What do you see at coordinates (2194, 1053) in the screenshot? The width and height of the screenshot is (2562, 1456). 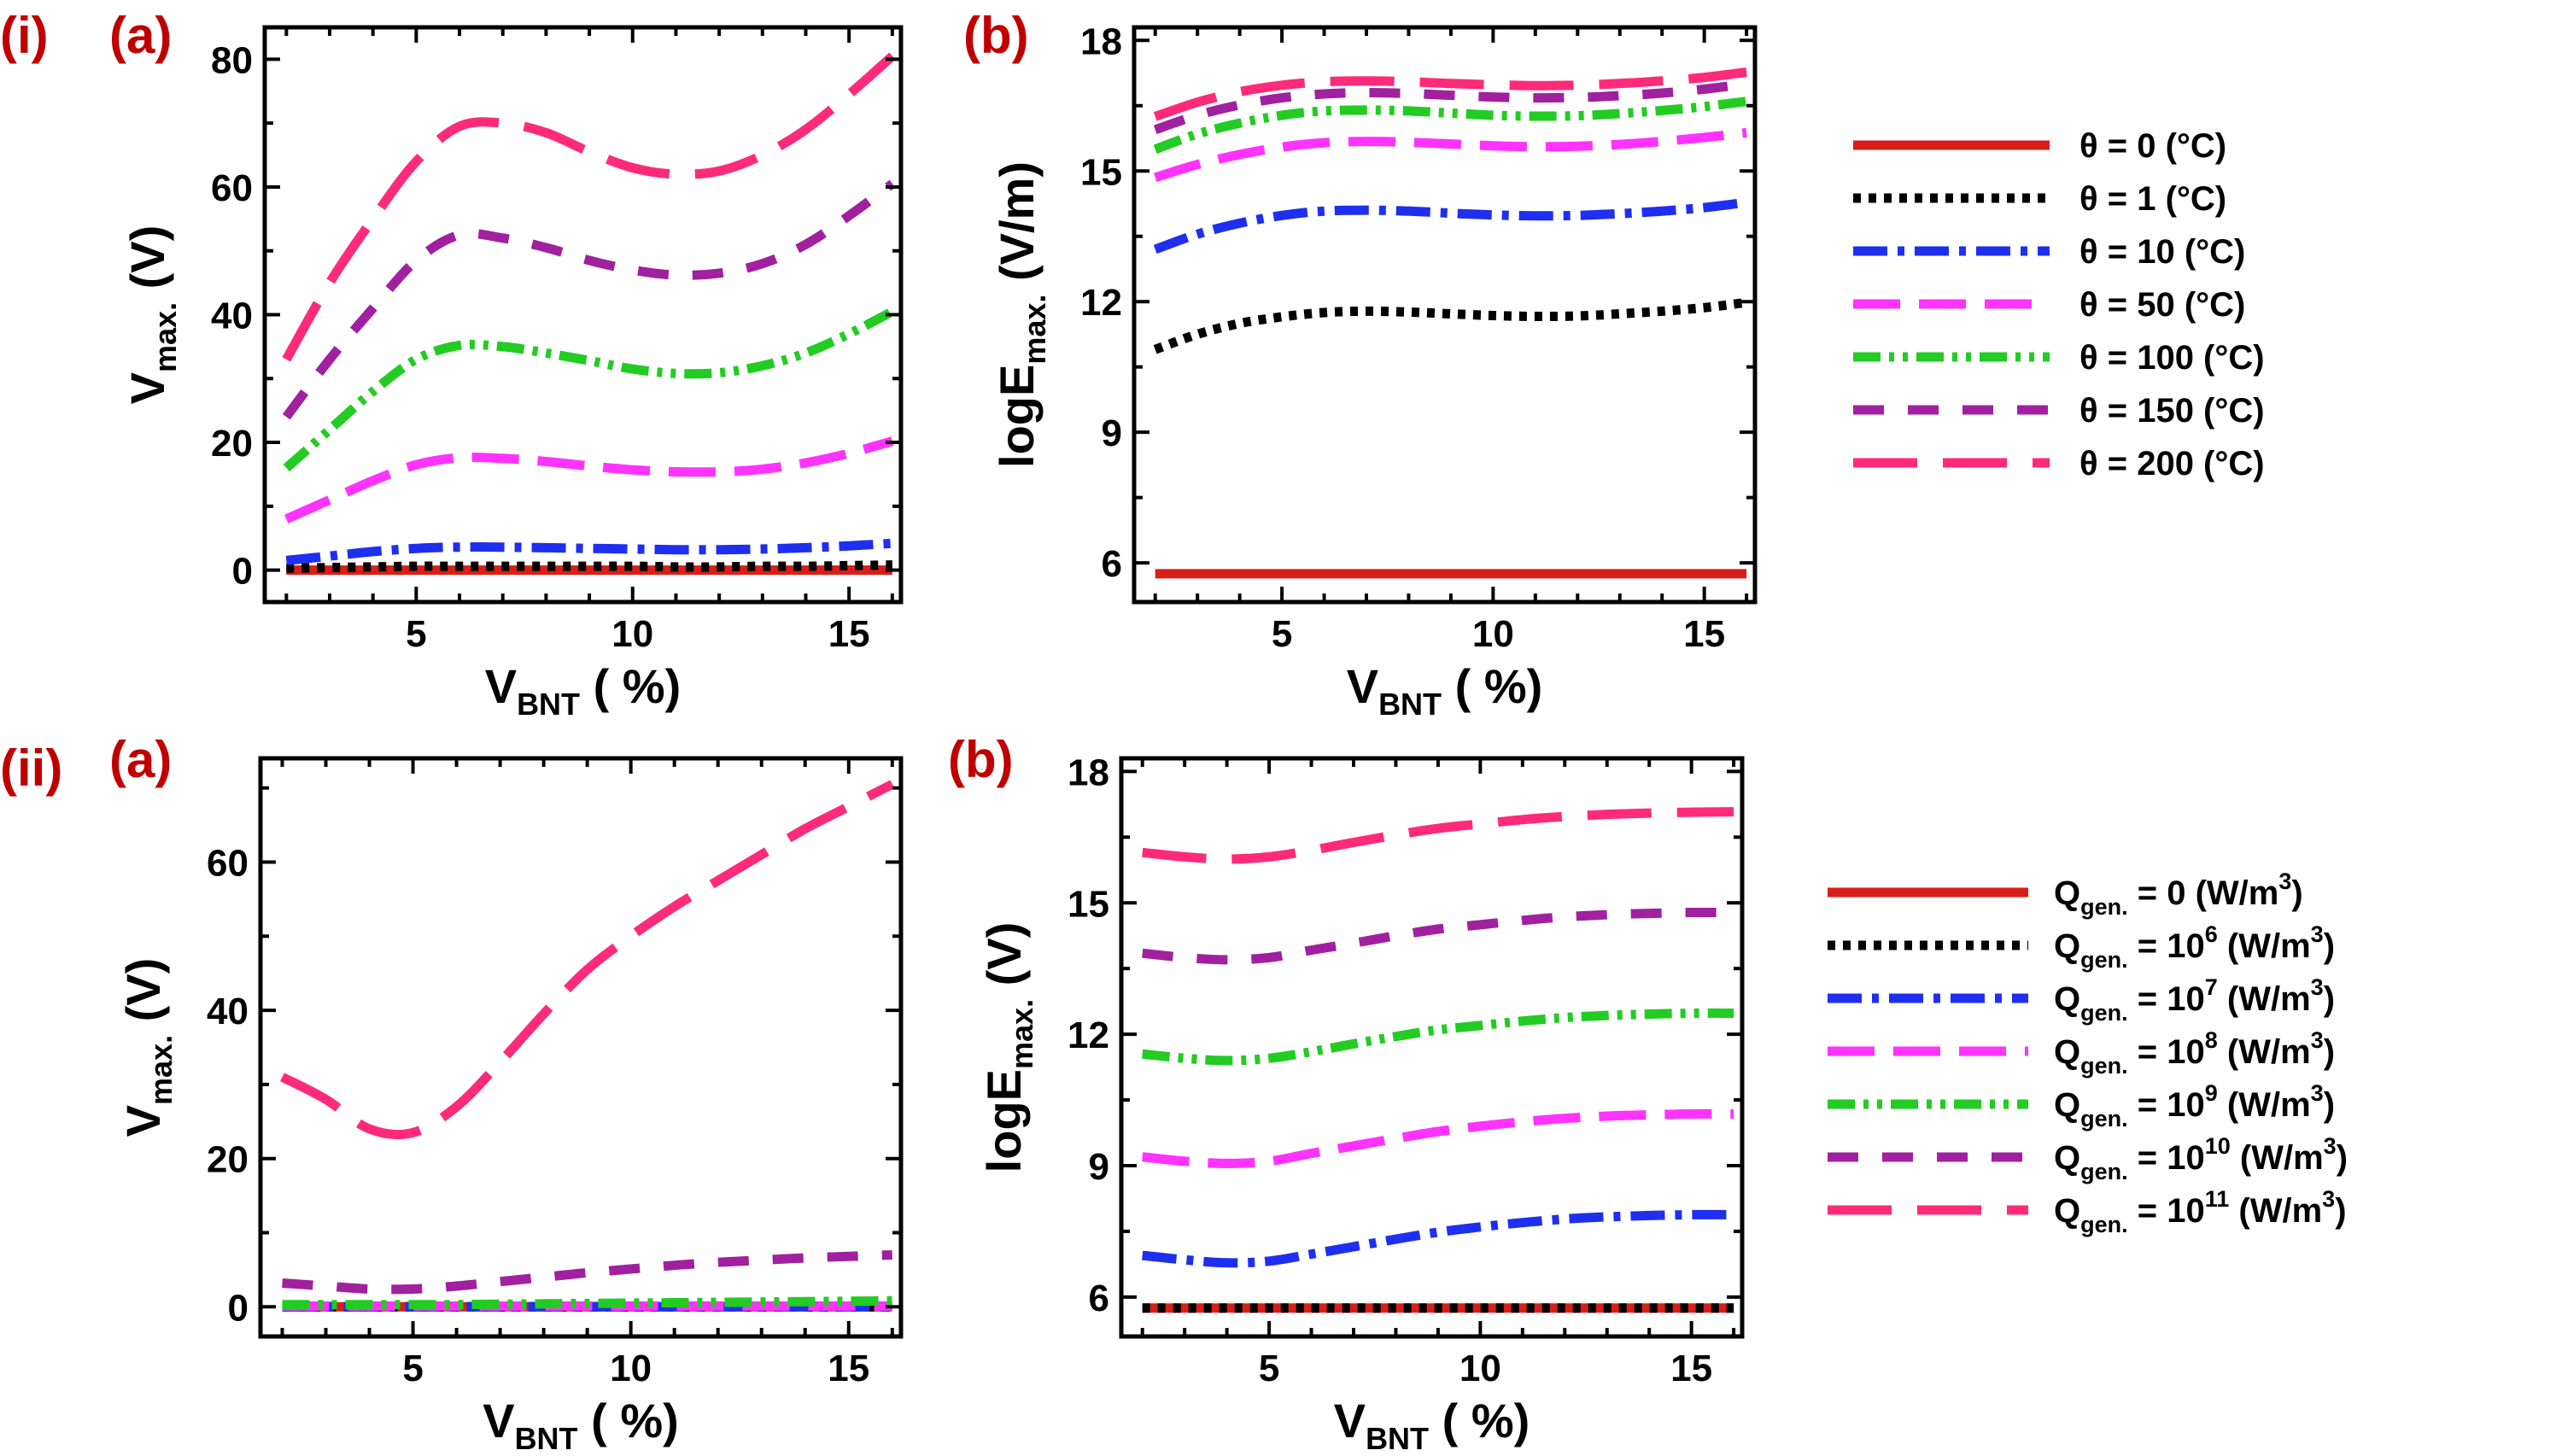 I see `legend-qgen-label-4: Qgen. = 108 (W/m3)` at bounding box center [2194, 1053].